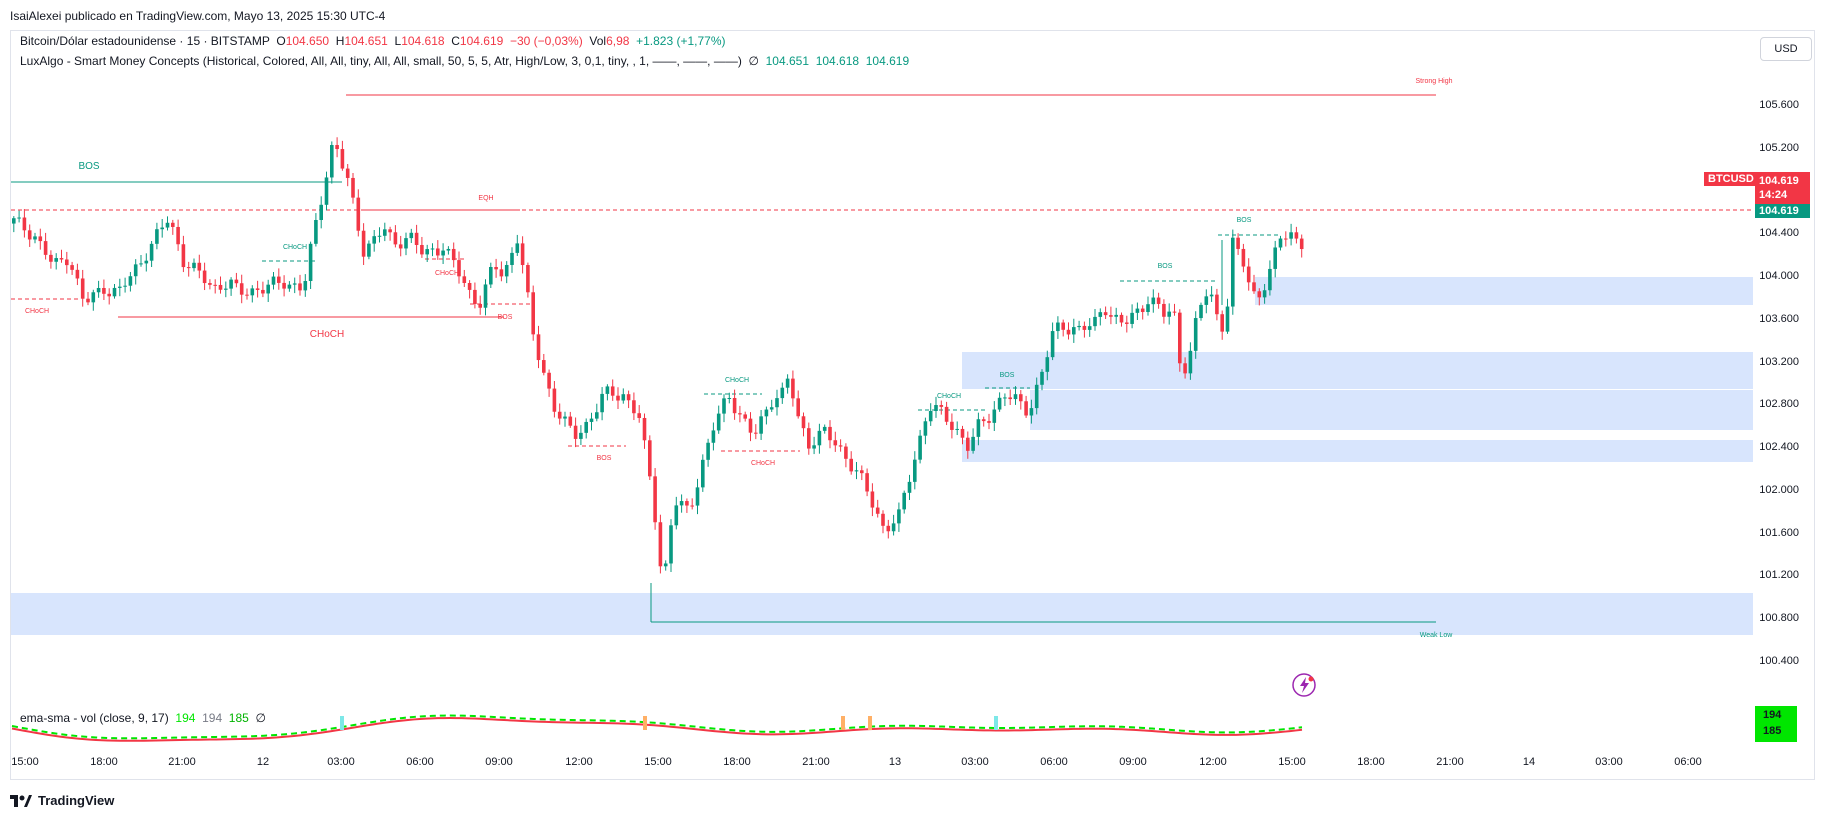  What do you see at coordinates (1304, 685) in the screenshot?
I see `lightning-icon` at bounding box center [1304, 685].